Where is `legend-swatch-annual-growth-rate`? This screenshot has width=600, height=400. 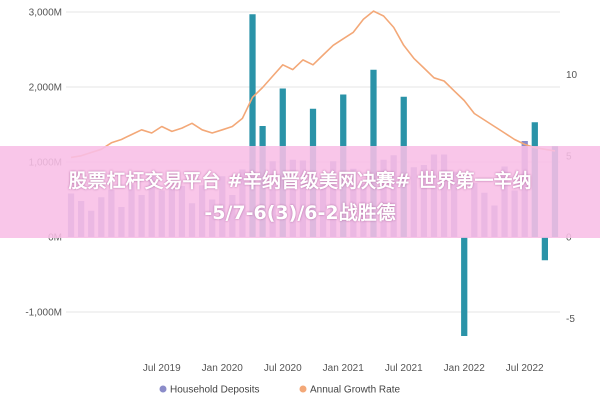 legend-swatch-annual-growth-rate is located at coordinates (303, 389).